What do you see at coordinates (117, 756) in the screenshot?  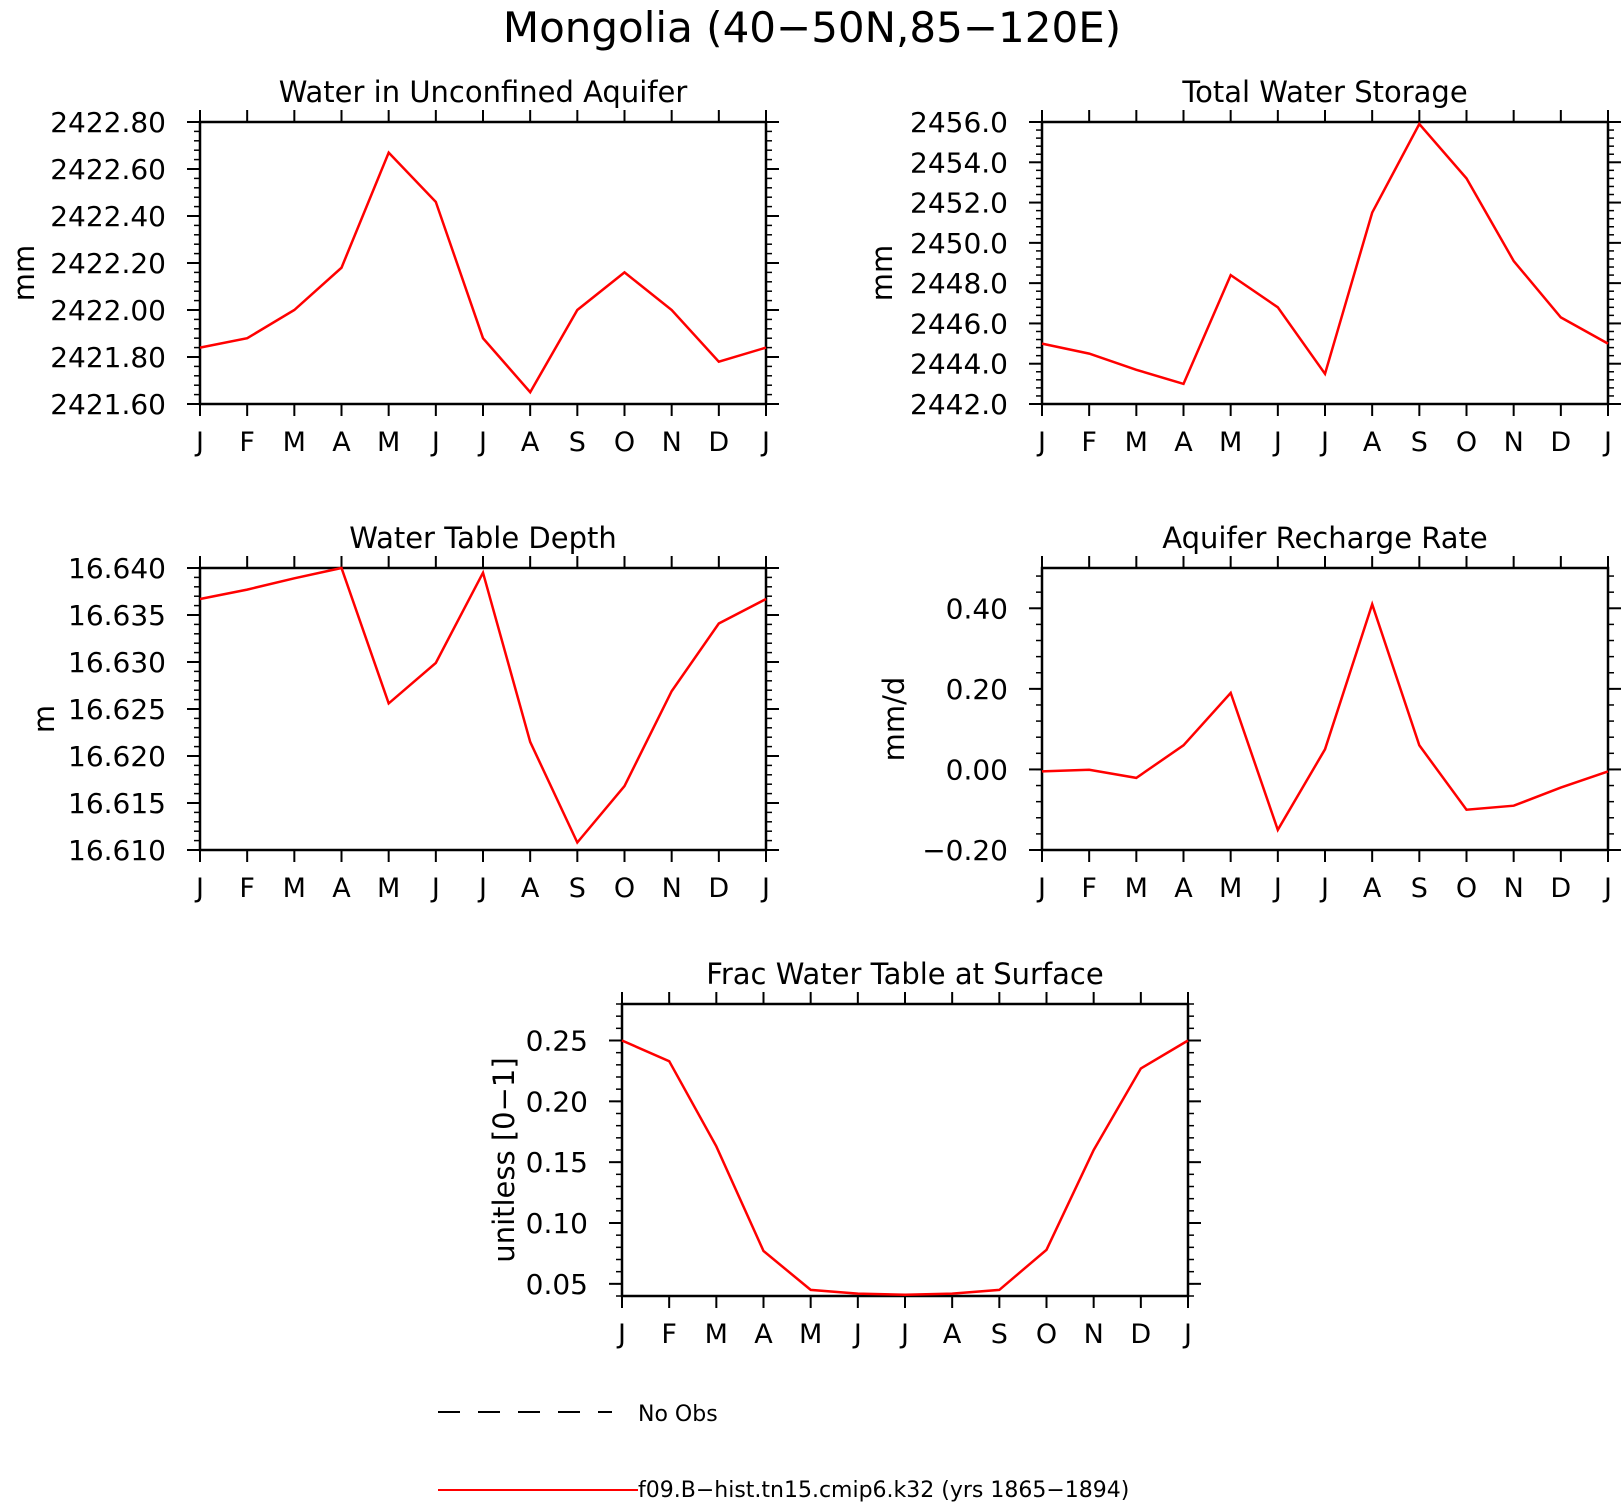 I see `y-tick-label: 16.620` at bounding box center [117, 756].